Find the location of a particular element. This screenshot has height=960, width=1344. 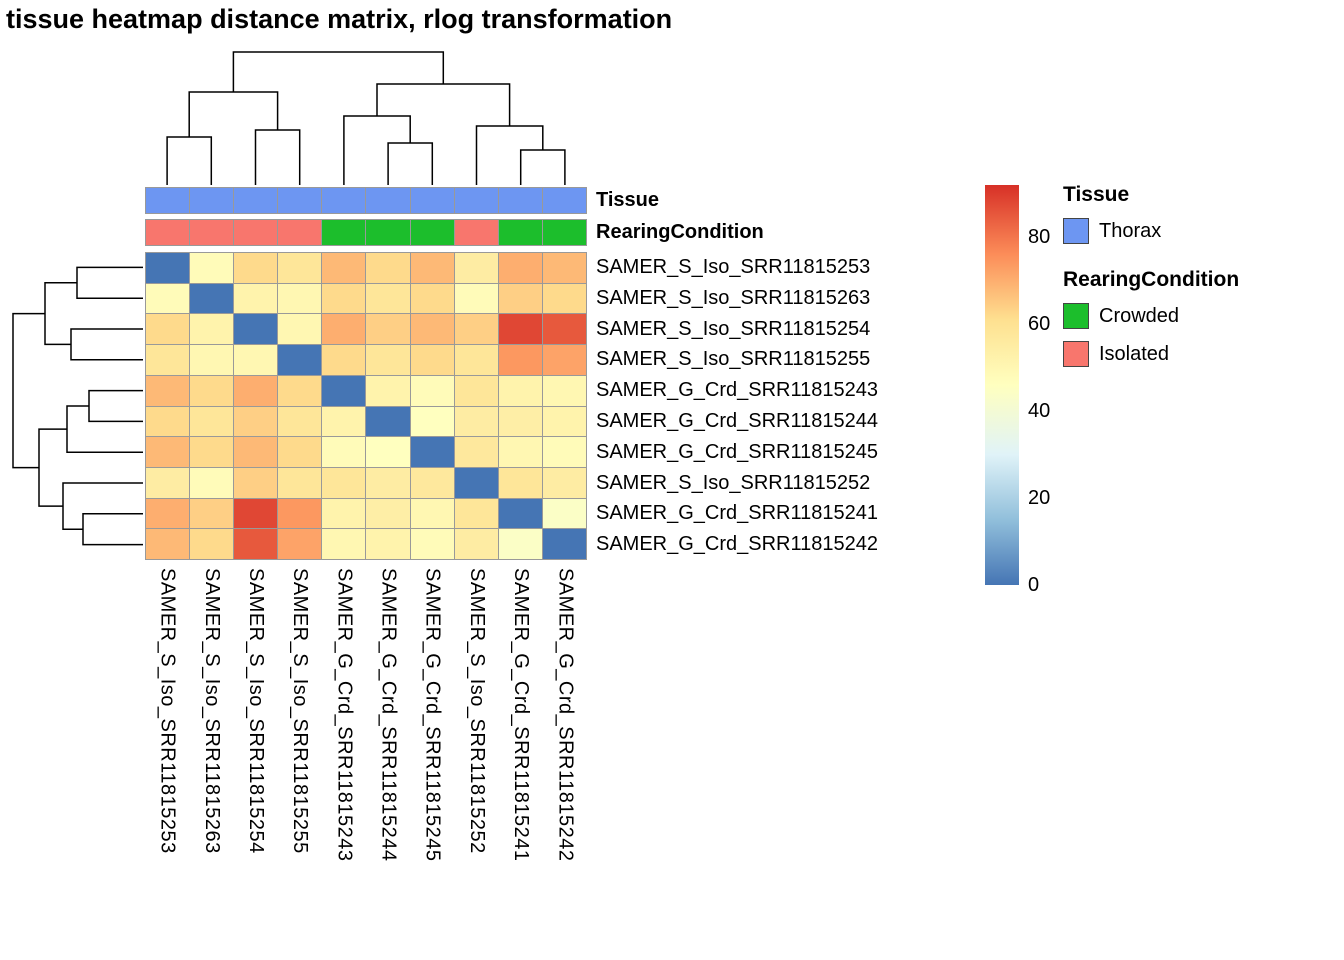

heatmap-grid is located at coordinates (366, 406).